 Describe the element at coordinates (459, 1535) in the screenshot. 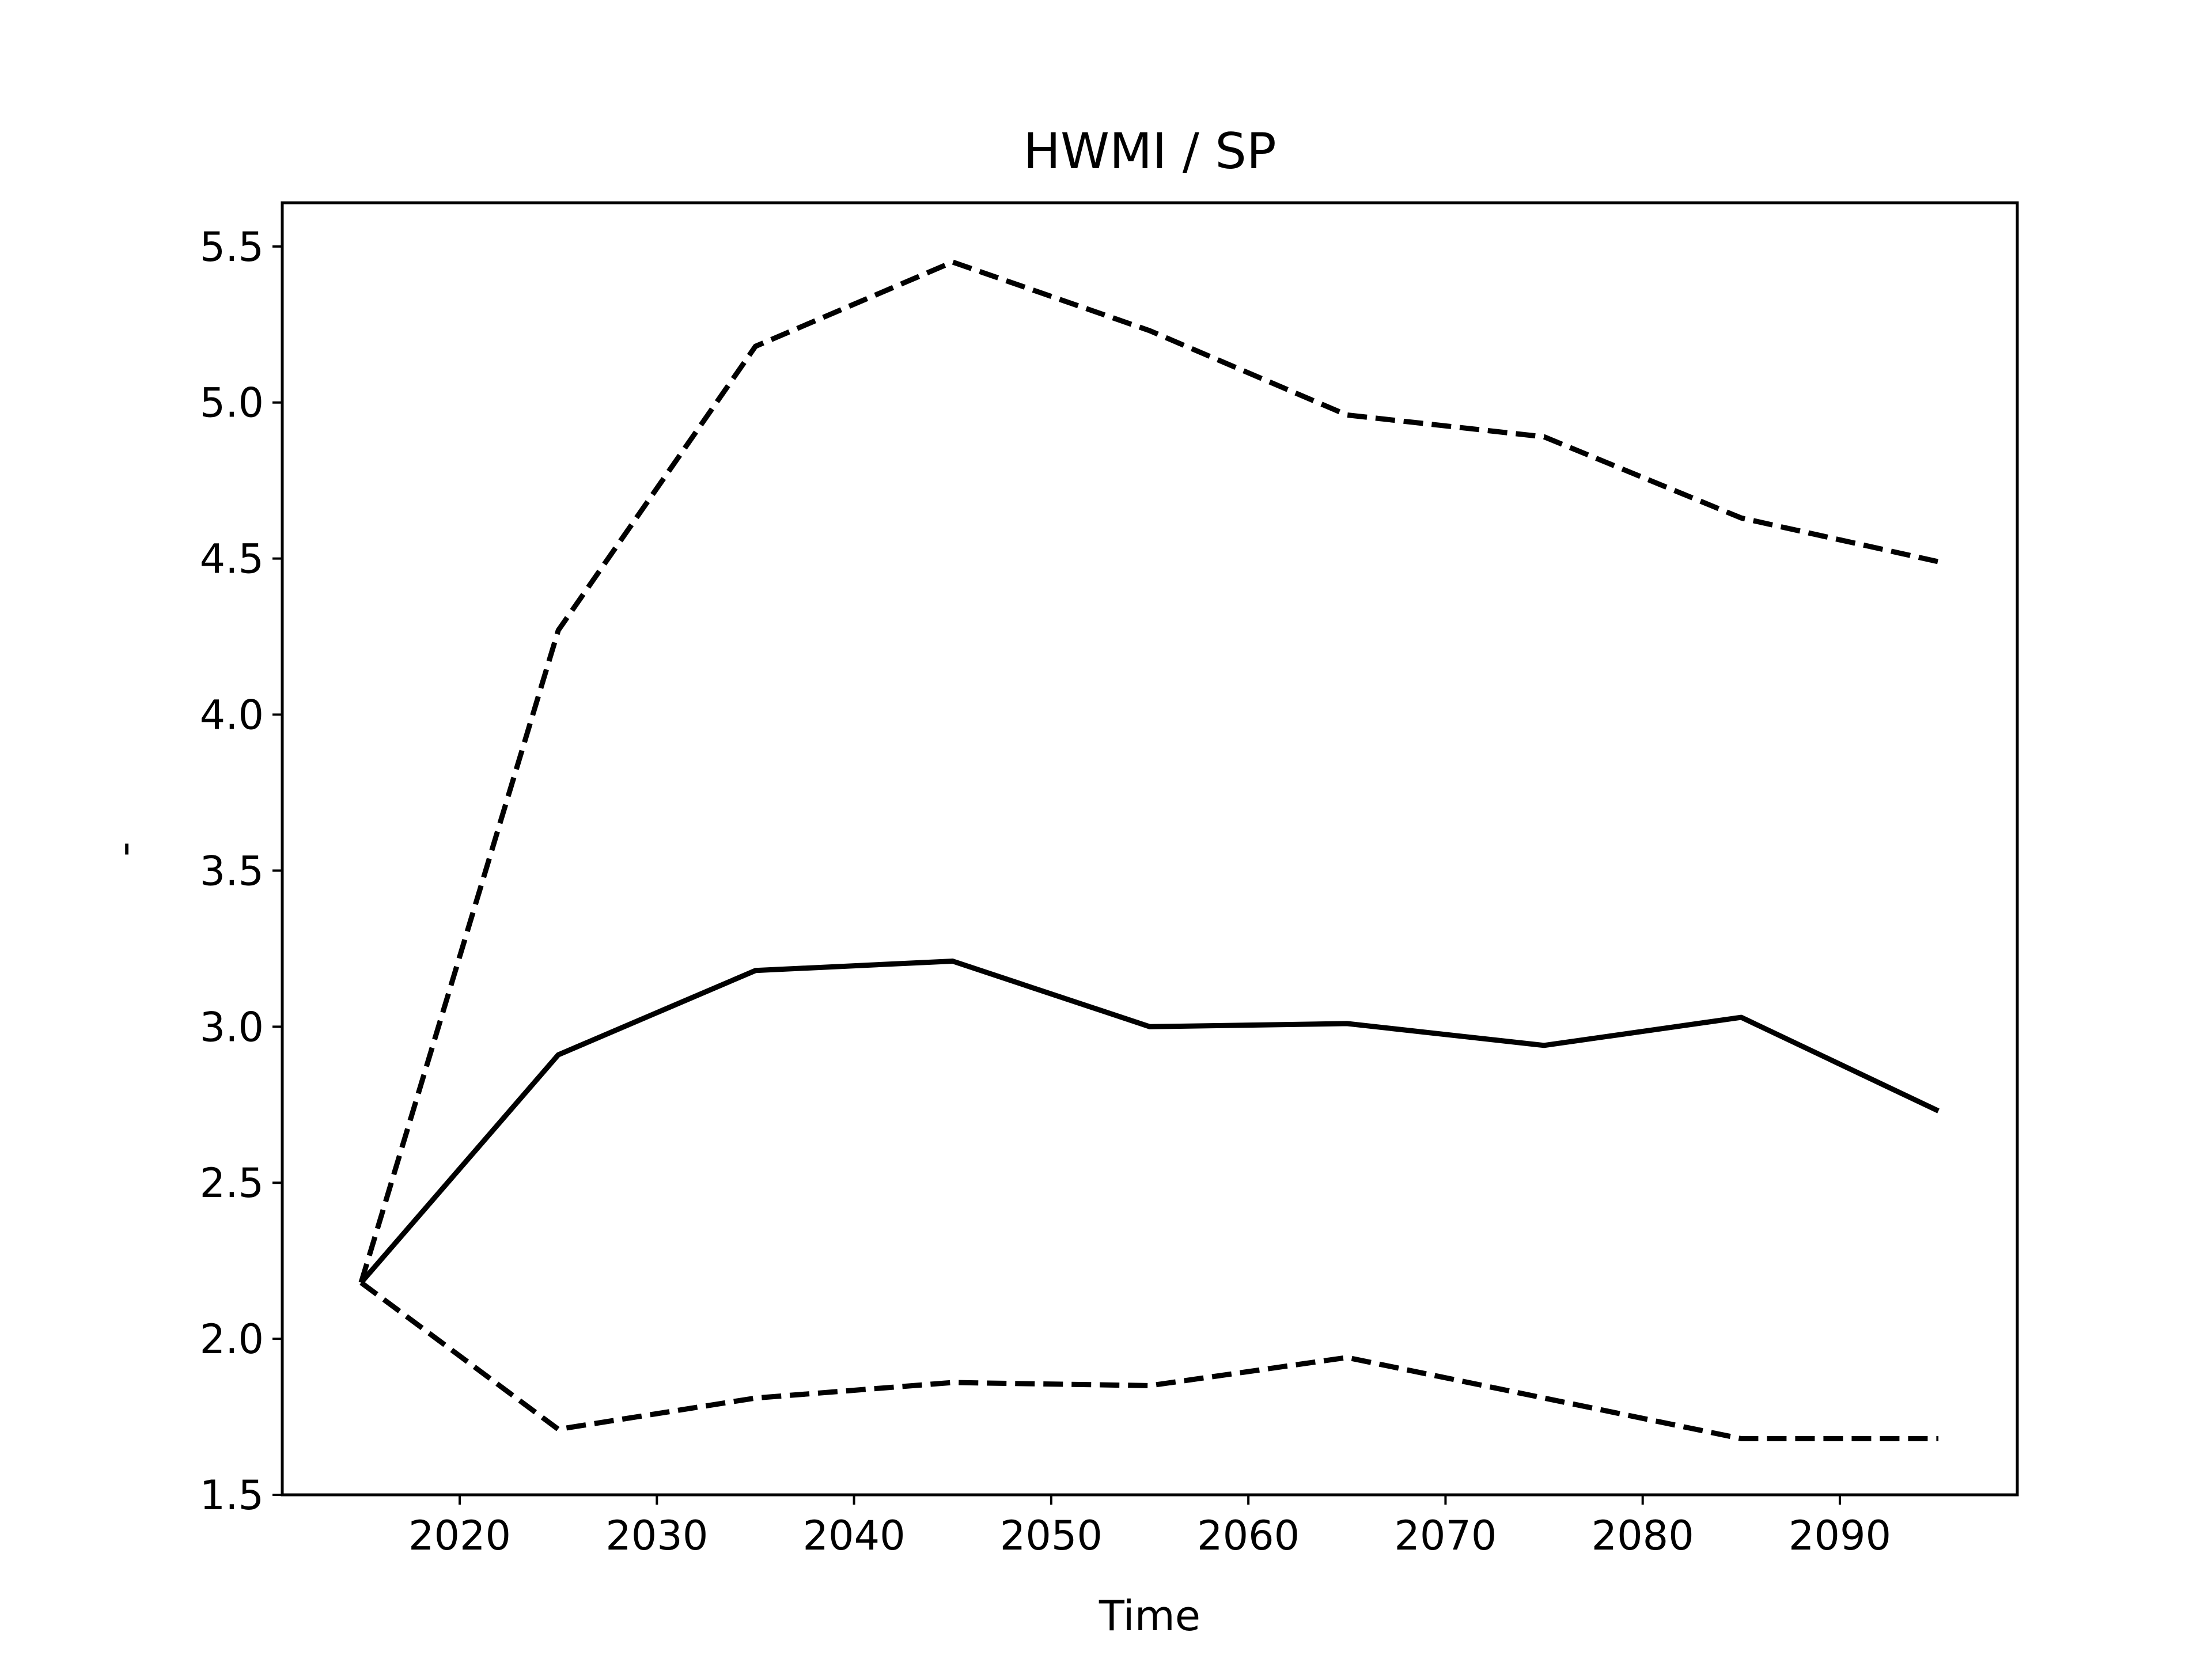

I see `x-tick-label: 2020` at that location.